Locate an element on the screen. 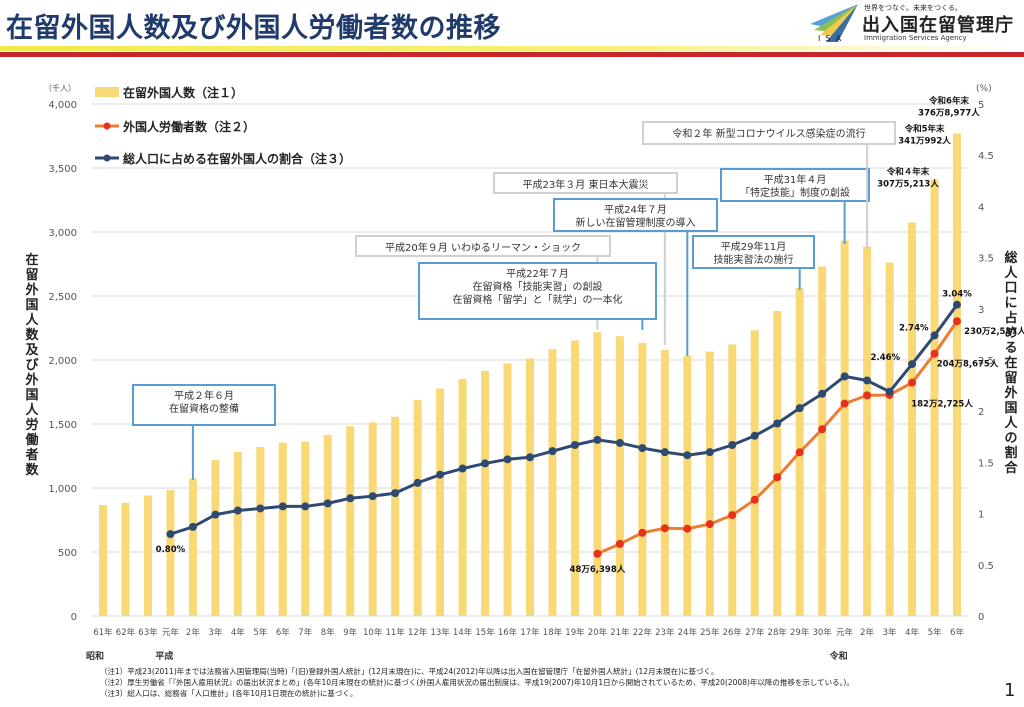  x-tick-label: 2年 is located at coordinates (867, 632).